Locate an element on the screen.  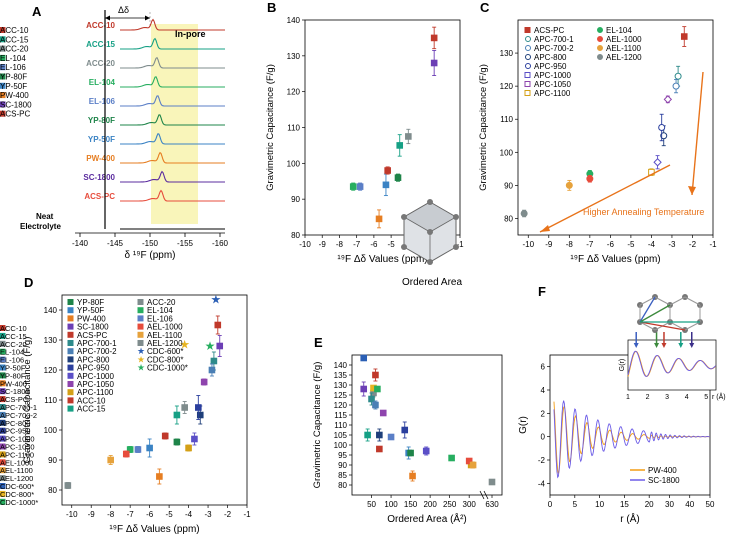
spectrum-label: SC-1800 is located at coordinates (99, 177).